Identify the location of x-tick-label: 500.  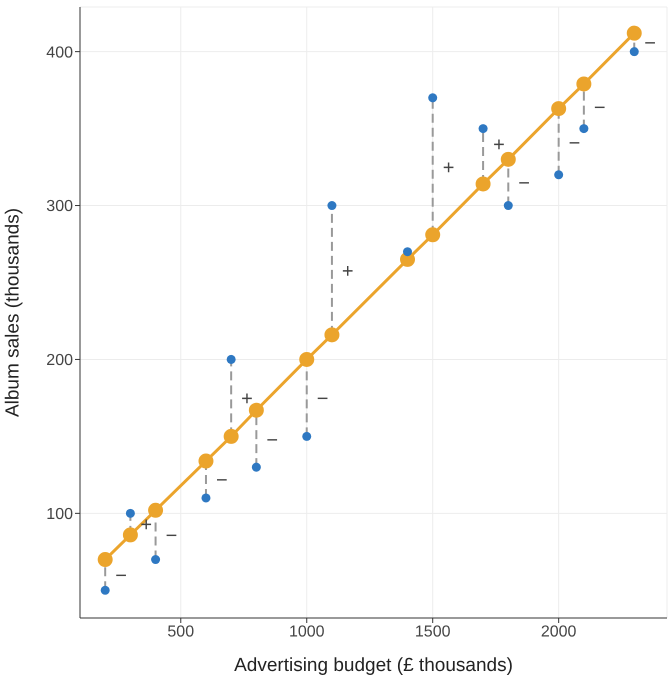
(180, 631).